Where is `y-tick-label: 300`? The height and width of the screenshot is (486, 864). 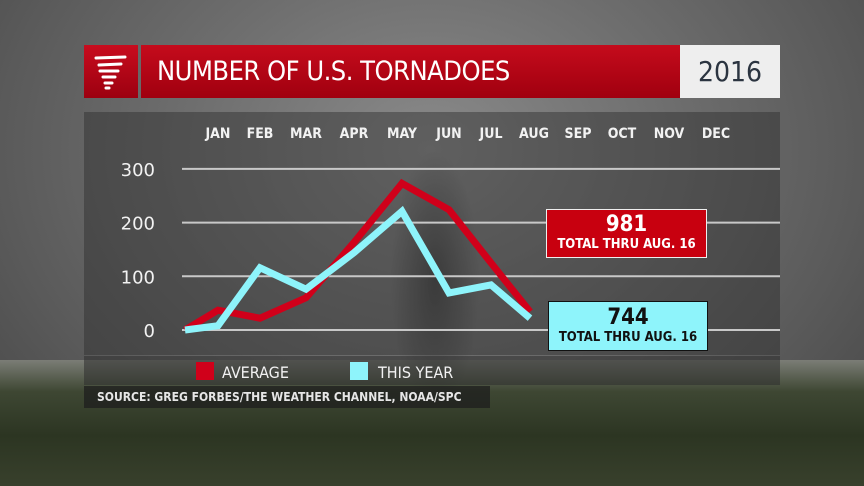
y-tick-label: 300 is located at coordinates (138, 170).